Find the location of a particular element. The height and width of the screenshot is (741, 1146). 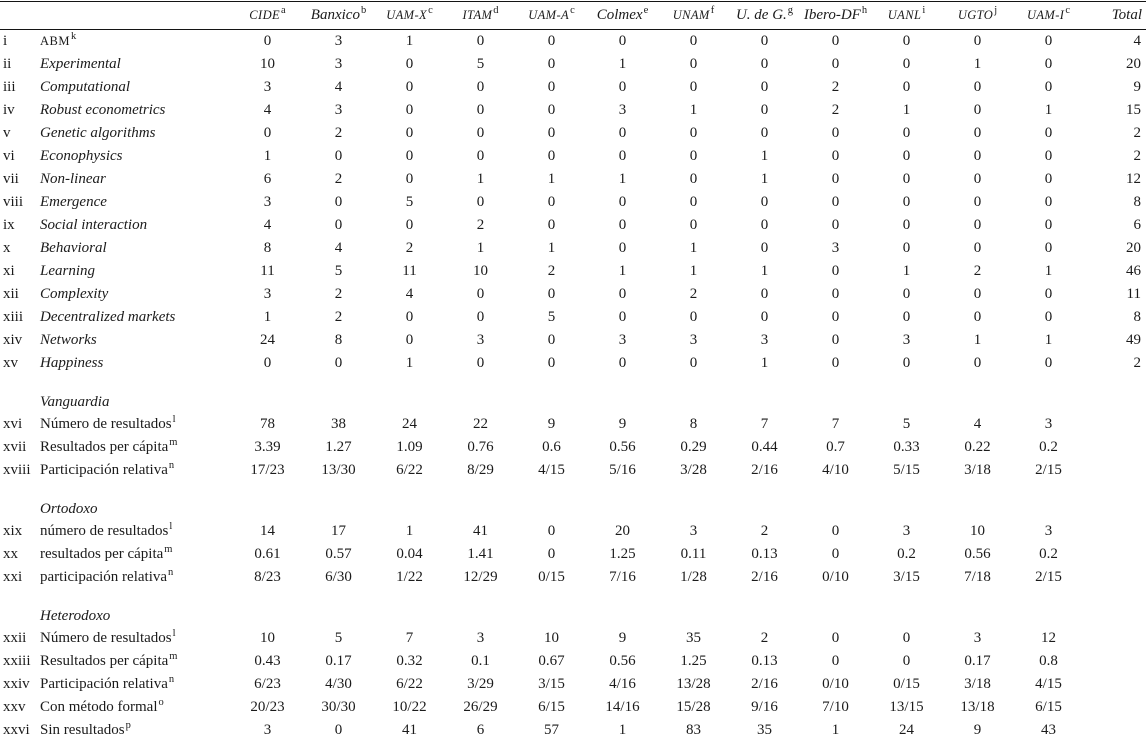

row-index: iv is located at coordinates (9, 110).